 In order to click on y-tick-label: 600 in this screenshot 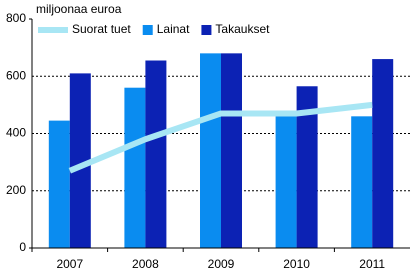, I will do `click(16, 75)`.